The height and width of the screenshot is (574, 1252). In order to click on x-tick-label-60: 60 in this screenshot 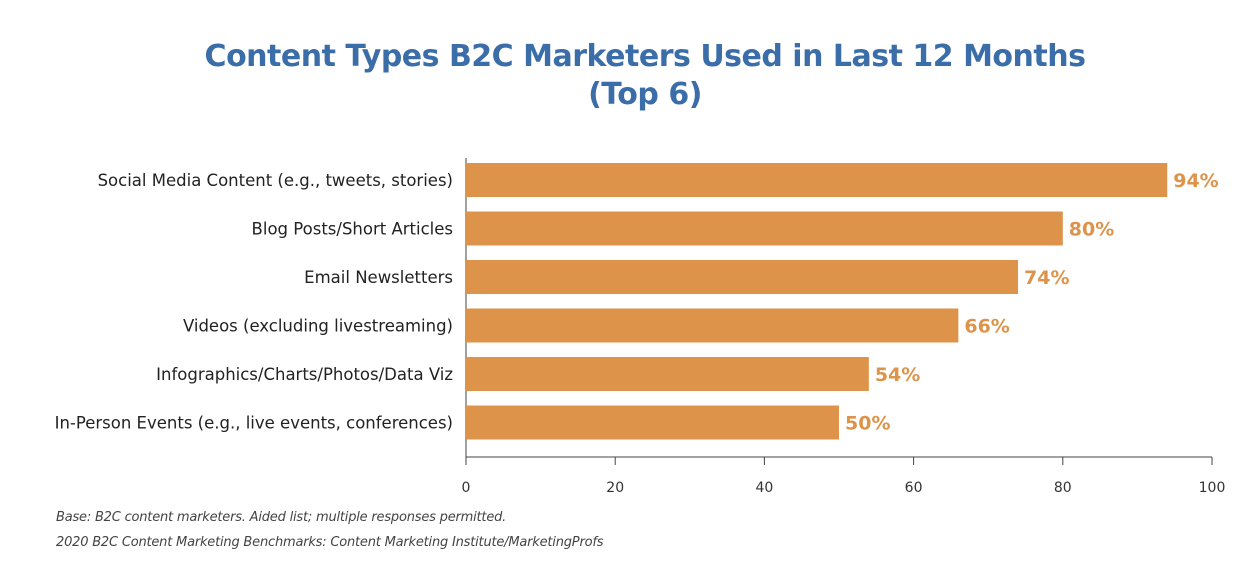, I will do `click(914, 488)`.